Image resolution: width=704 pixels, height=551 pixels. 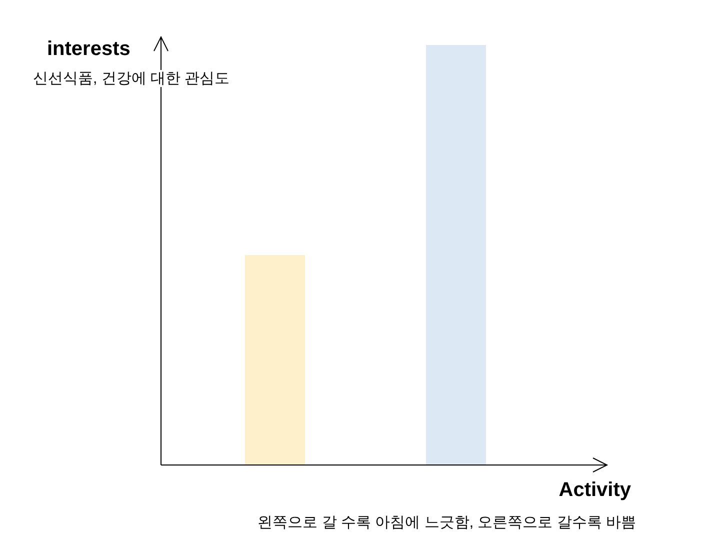 I want to click on x-axis-title: Activity, so click(x=595, y=490).